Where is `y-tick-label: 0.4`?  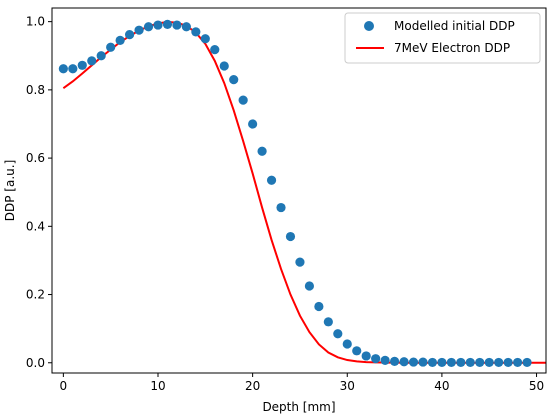 y-tick-label: 0.4 is located at coordinates (35, 226).